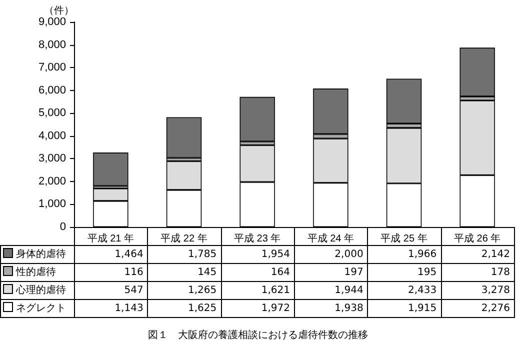  Describe the element at coordinates (52, 181) in the screenshot. I see `y-tick-label: 2,000` at that location.